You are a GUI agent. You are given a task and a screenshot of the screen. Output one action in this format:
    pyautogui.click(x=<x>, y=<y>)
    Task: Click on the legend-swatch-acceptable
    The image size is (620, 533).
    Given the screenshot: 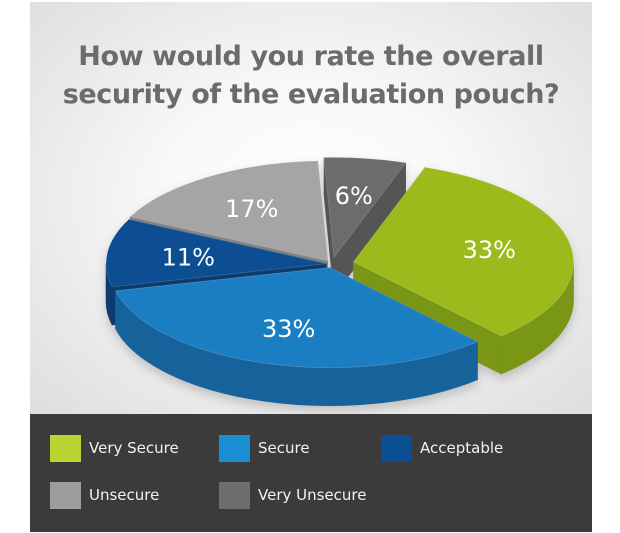 What is the action you would take?
    pyautogui.click(x=396, y=448)
    